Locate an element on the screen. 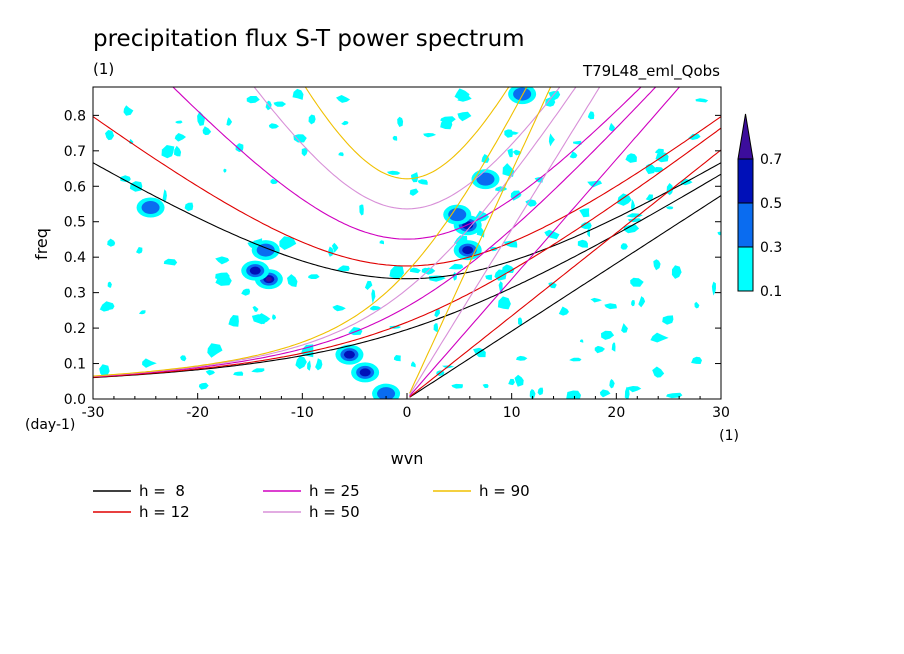  y-tick-label: 0.6 is located at coordinates (75, 187).